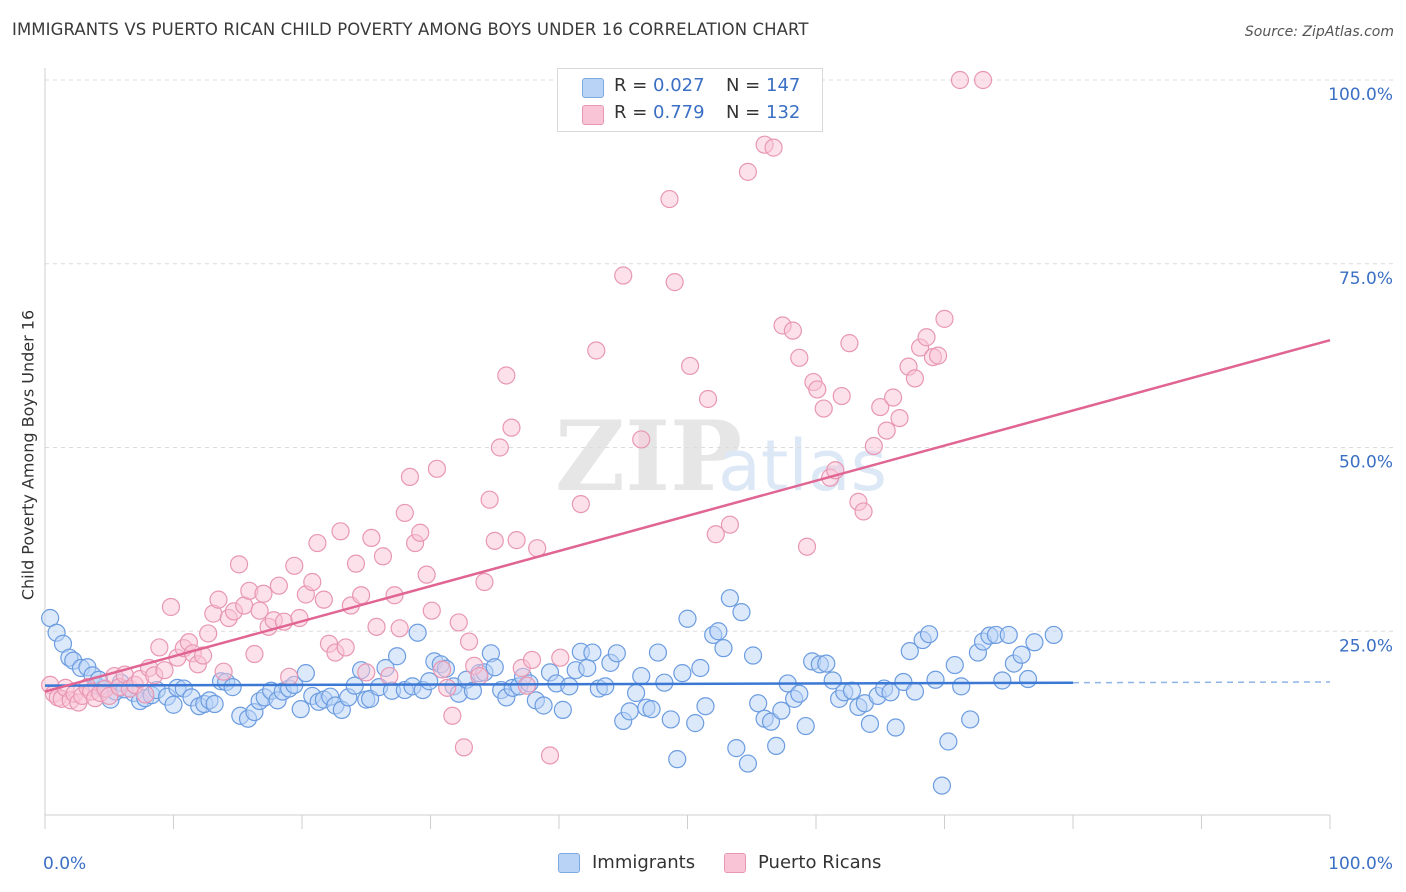  What do you see at coordinates (1319, 32) in the screenshot?
I see `source-credit: Source: ZipAtlas.com` at bounding box center [1319, 32].